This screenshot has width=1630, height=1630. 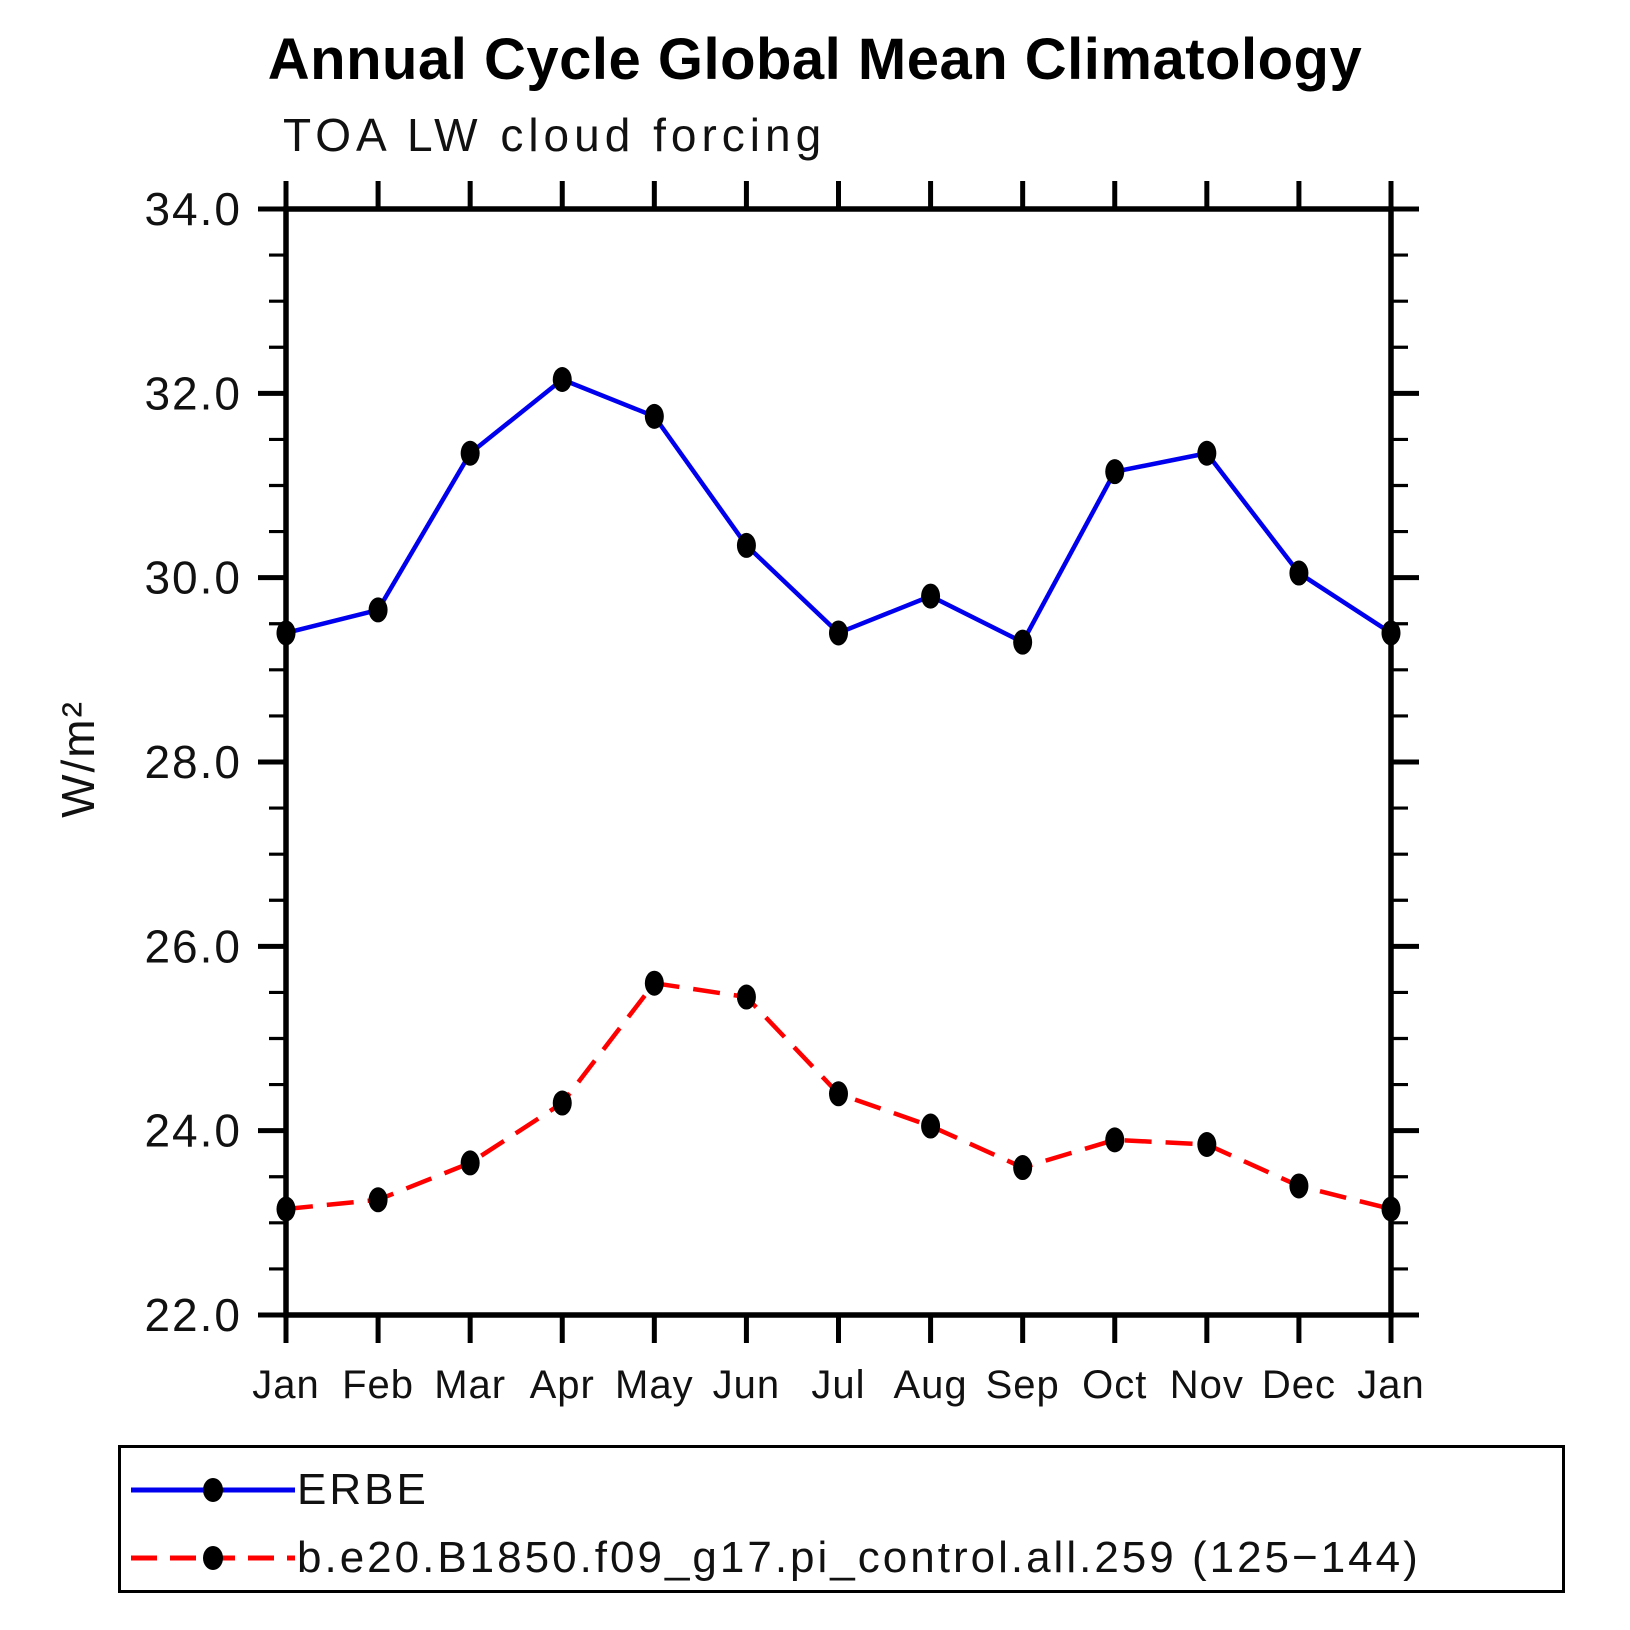 I want to click on data-point-model-mar, so click(x=470, y=1163).